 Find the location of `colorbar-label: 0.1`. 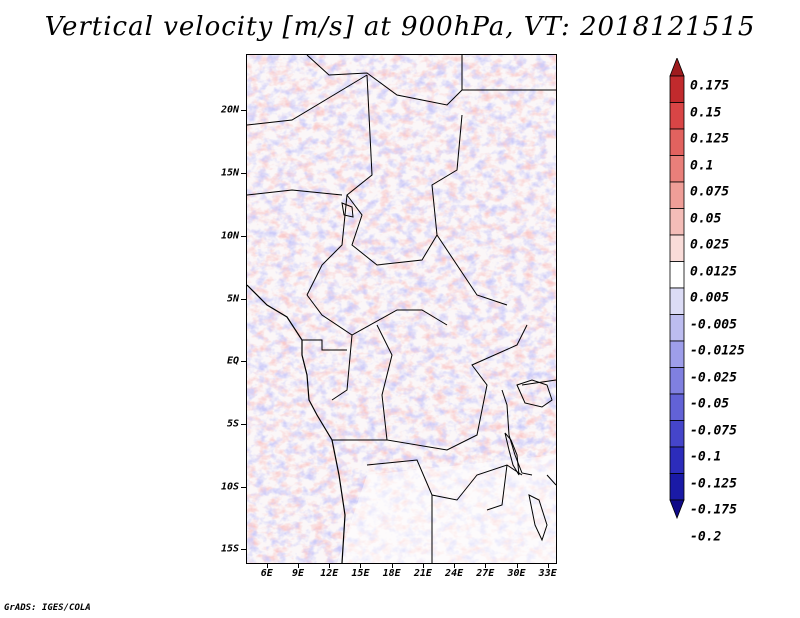

colorbar-label: 0.1 is located at coordinates (702, 165).